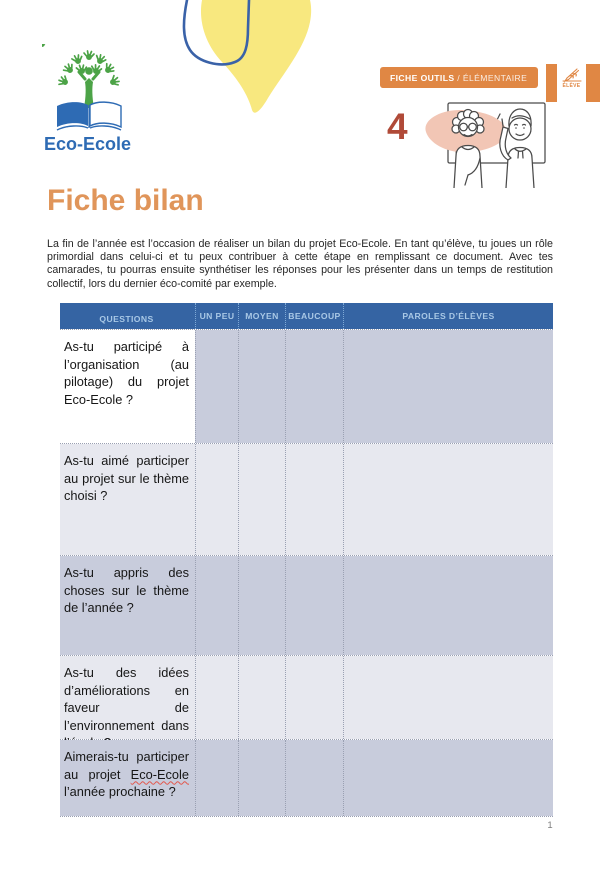  I want to click on th-un-peu: UN PEU, so click(216, 316).